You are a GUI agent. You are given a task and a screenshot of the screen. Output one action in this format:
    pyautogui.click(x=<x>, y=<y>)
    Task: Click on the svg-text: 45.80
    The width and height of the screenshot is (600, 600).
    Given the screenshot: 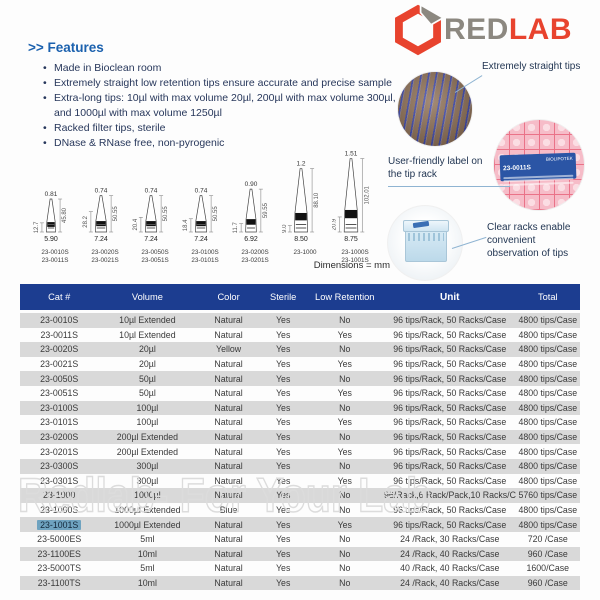 What is the action you would take?
    pyautogui.click(x=65, y=215)
    